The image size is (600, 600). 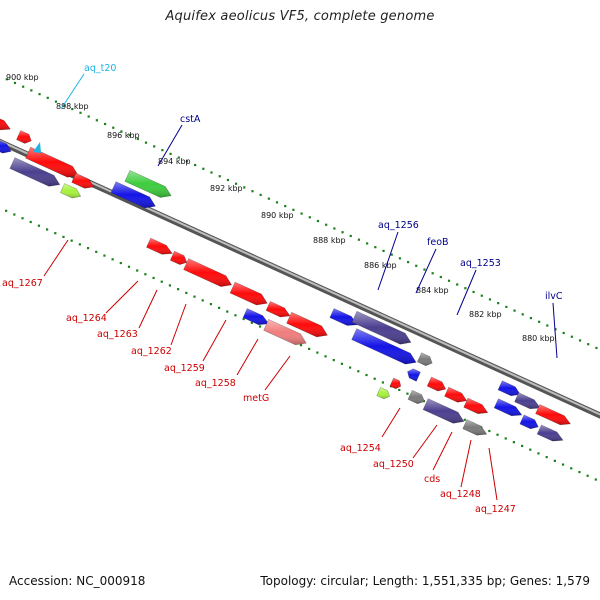 I want to click on kbp-tick-label: 882 kbp, so click(x=485, y=314).